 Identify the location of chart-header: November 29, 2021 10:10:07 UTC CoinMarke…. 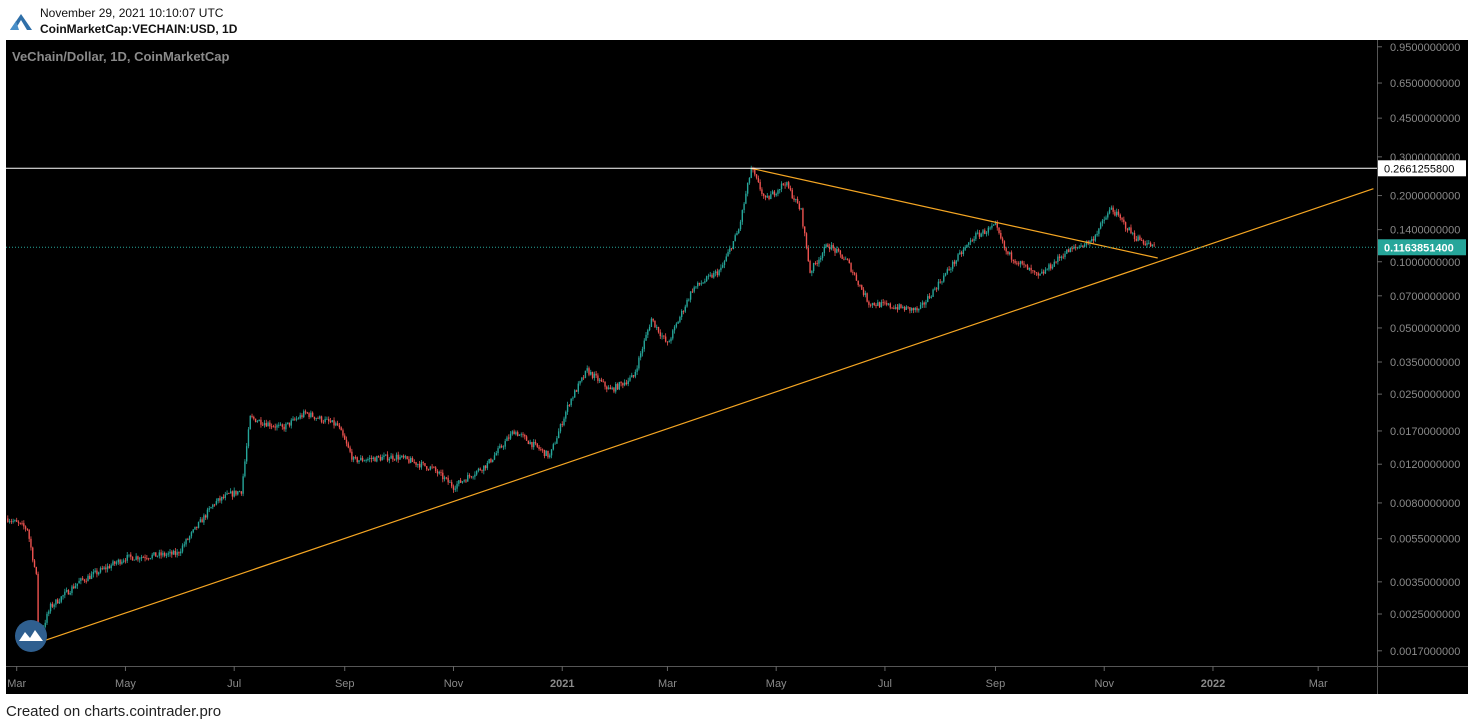
(738, 20).